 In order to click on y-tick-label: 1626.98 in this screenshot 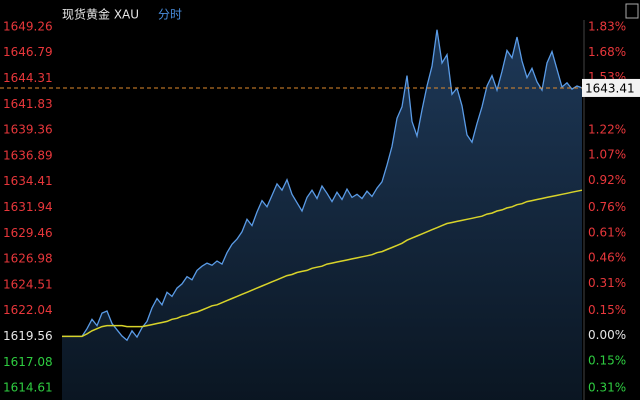, I will do `click(28, 259)`.